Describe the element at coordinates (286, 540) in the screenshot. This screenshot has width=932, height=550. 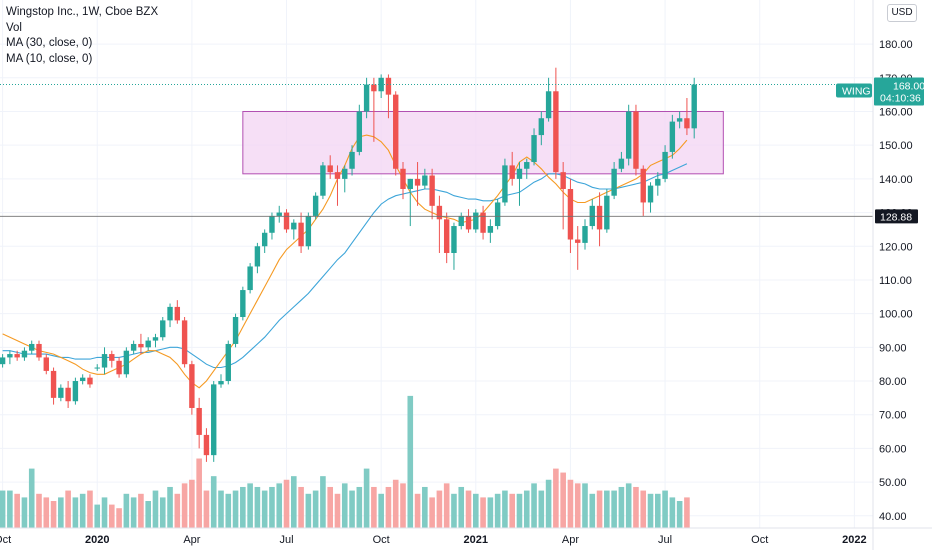
I see `time-tick-label: Jul` at that location.